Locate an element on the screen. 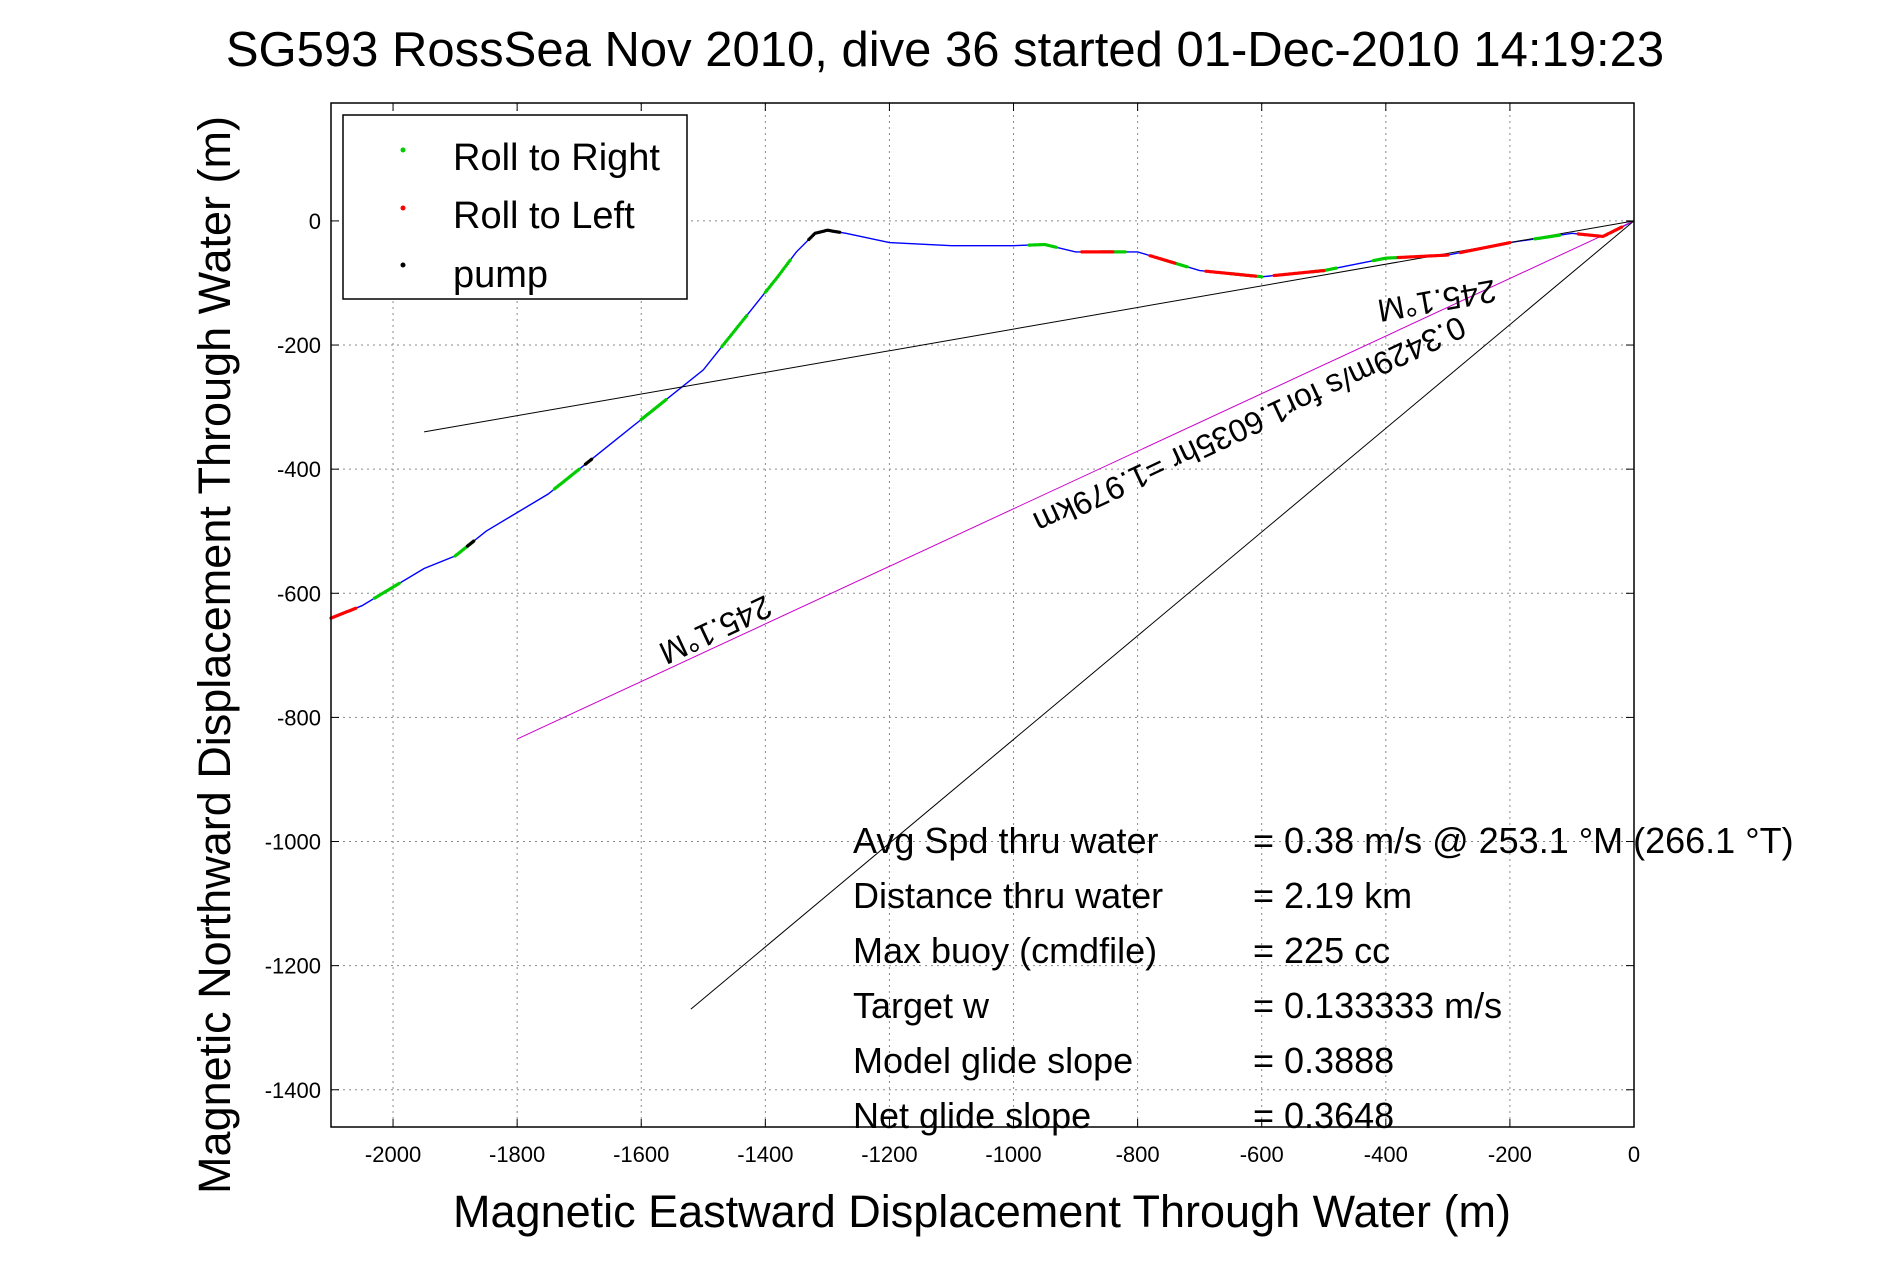  x-tick-label: -1600 is located at coordinates (641, 1154).